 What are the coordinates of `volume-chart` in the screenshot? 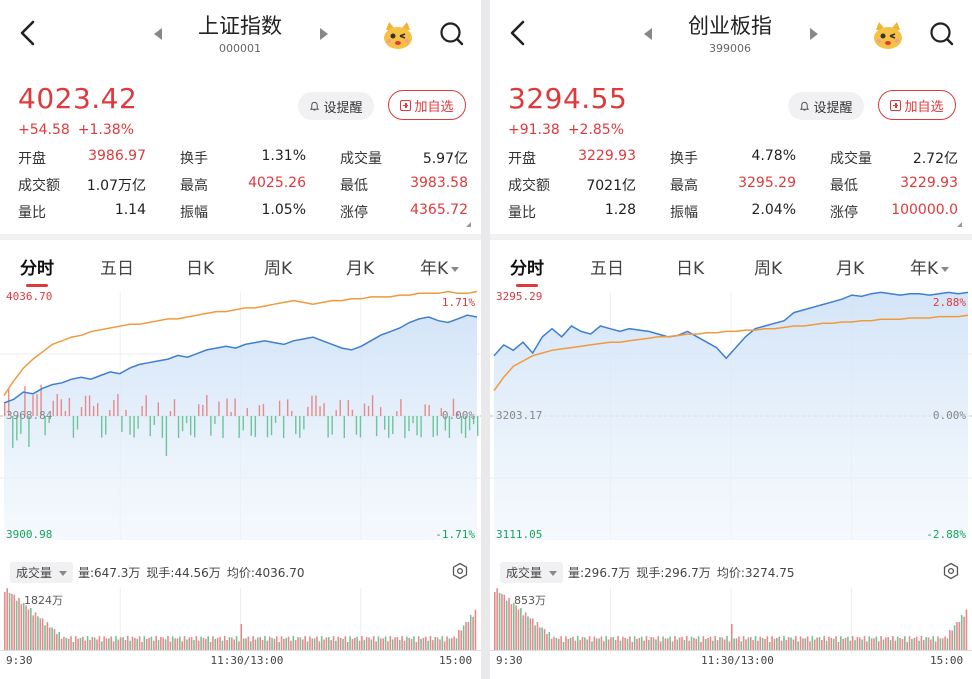 It's located at (240, 621).